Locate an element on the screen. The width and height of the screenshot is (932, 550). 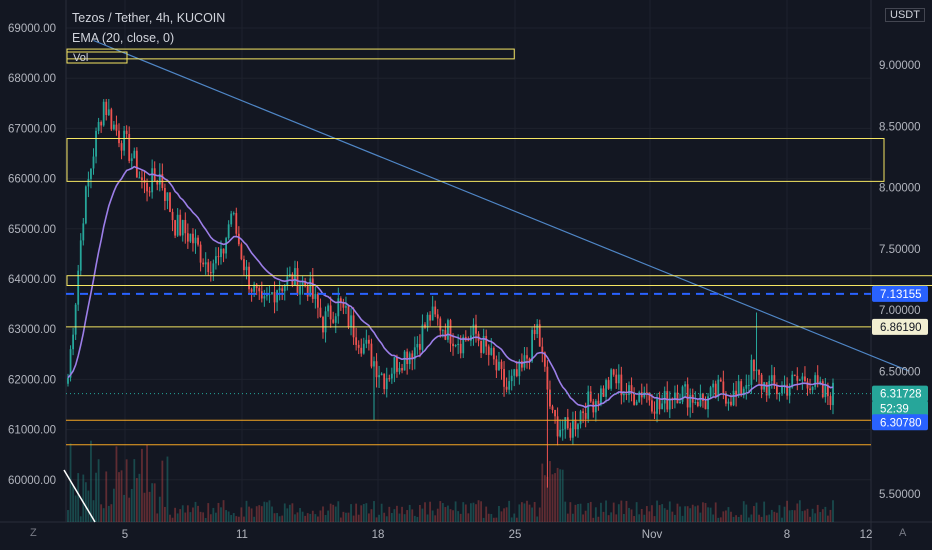
left-axis-tick: 65000.00 is located at coordinates (32, 230).